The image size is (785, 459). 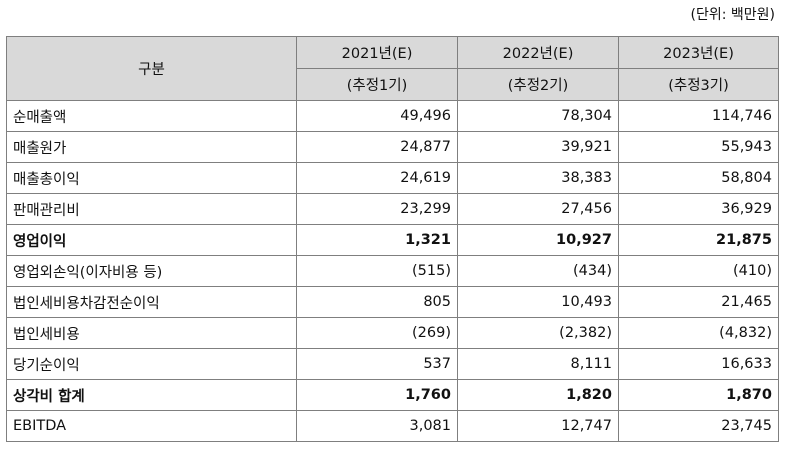 I want to click on value-2022: 38,383, so click(x=538, y=178).